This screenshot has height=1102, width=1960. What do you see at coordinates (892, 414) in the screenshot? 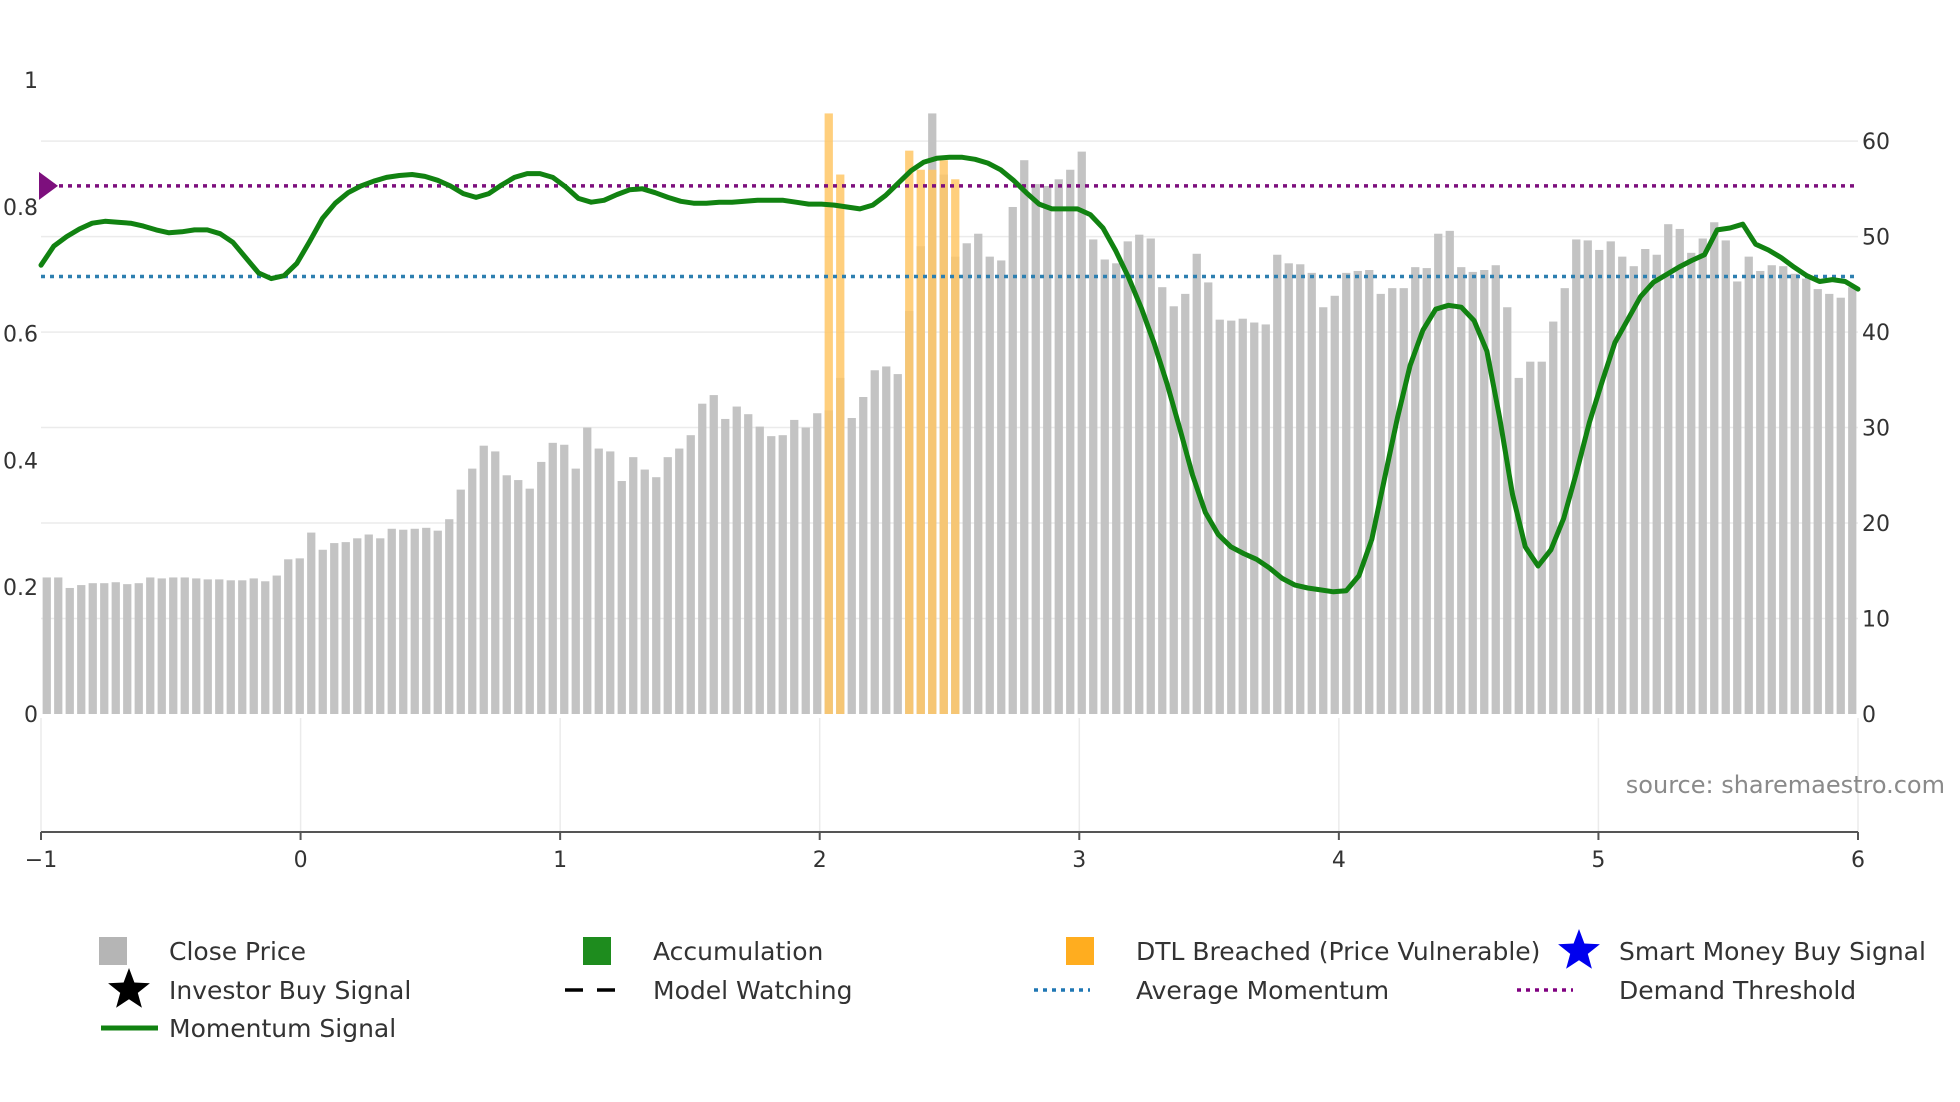
I see `dtl-breached-bars` at bounding box center [892, 414].